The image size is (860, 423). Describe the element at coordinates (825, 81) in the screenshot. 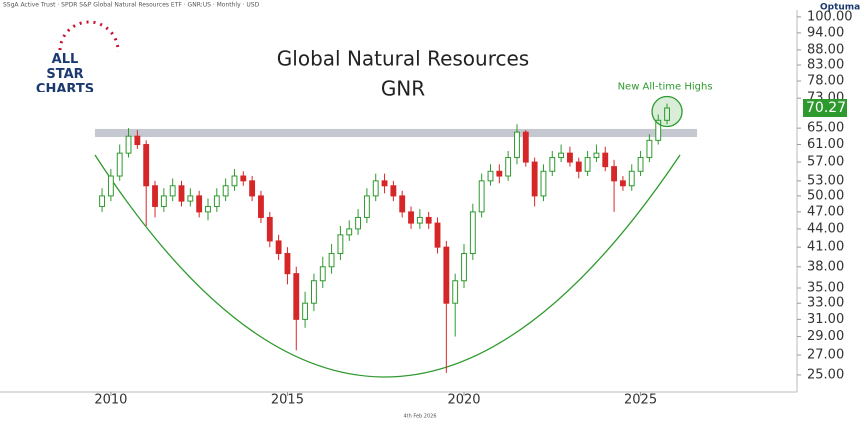

I see `y-tick-label: 78.00` at that location.